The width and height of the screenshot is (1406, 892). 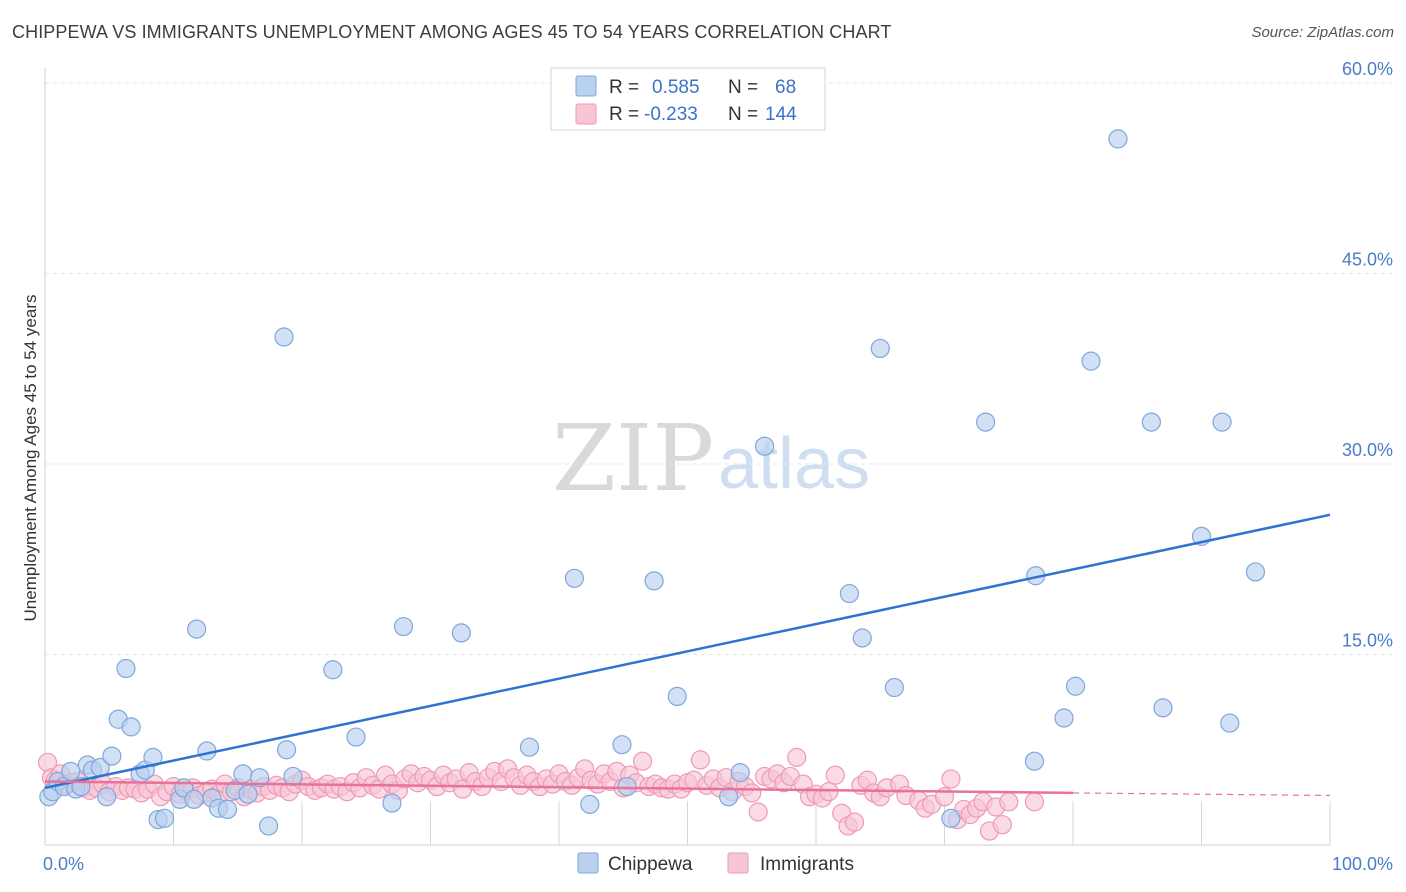 I want to click on chippewa-r-label: R =, so click(x=624, y=87).